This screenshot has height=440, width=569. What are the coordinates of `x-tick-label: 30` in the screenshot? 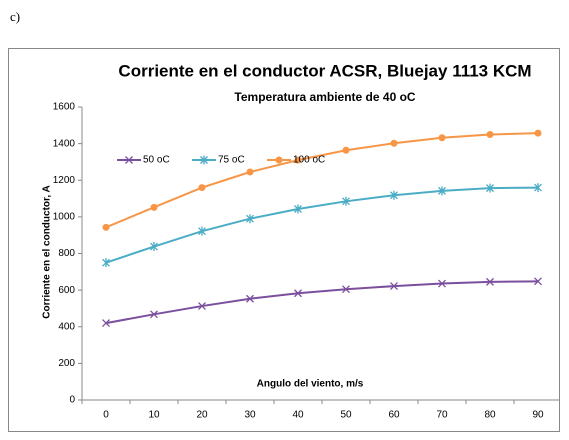 It's located at (250, 415).